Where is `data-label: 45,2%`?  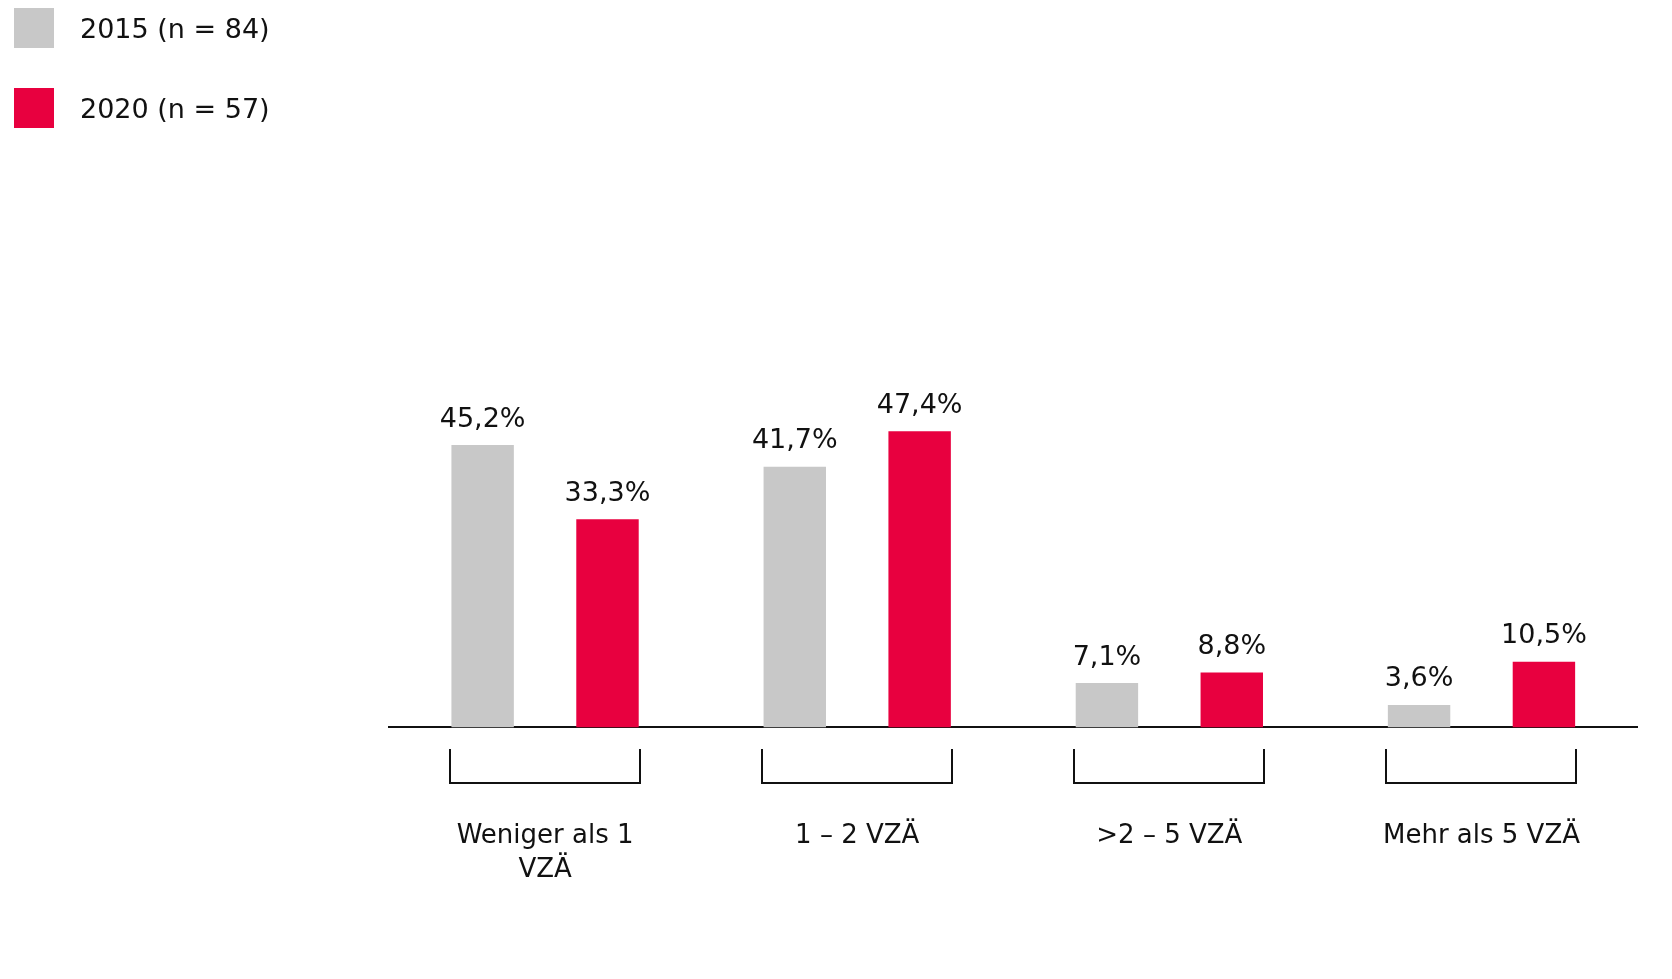
data-label: 45,2% is located at coordinates (482, 417).